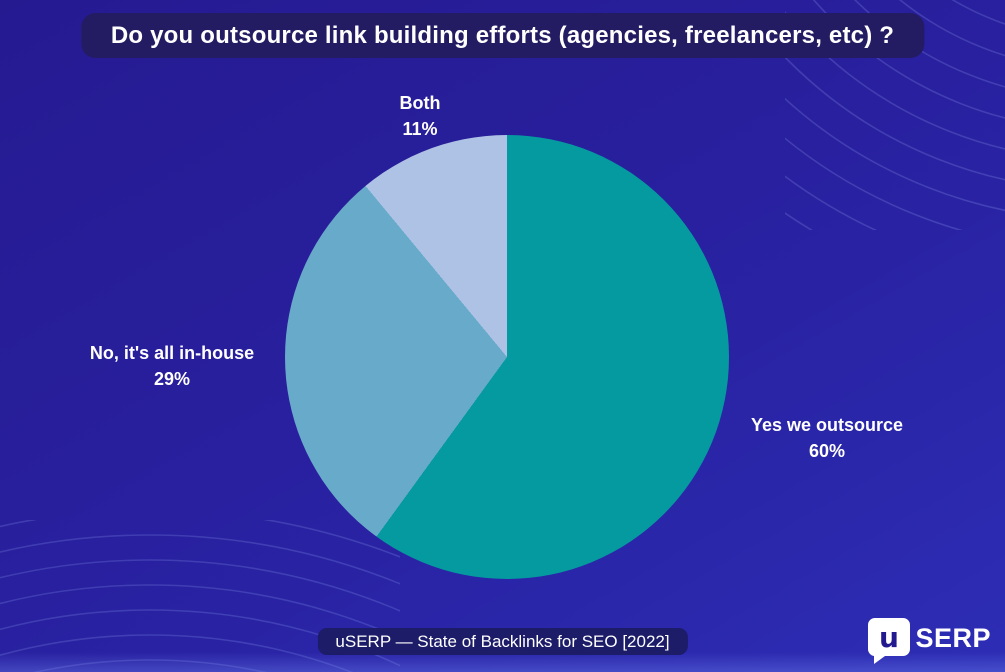 This screenshot has width=1005, height=672. Describe the element at coordinates (827, 451) in the screenshot. I see `pie-label-yes-percent: 60%` at that location.